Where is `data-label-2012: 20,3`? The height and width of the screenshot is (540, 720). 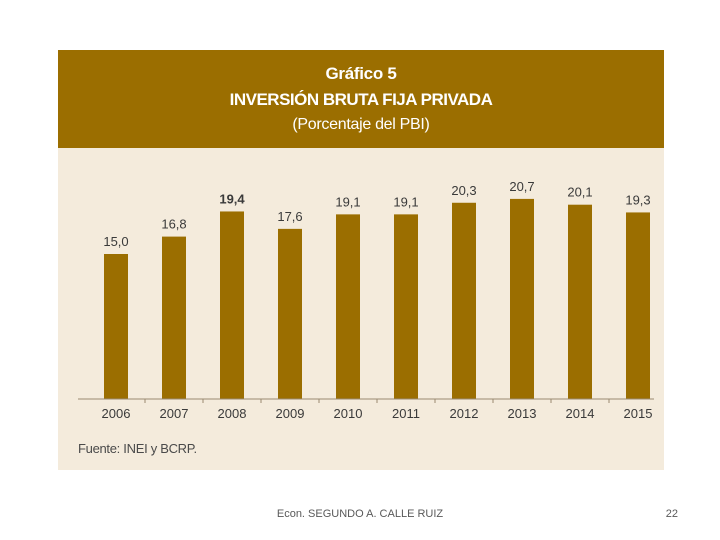 data-label-2012: 20,3 is located at coordinates (463, 190).